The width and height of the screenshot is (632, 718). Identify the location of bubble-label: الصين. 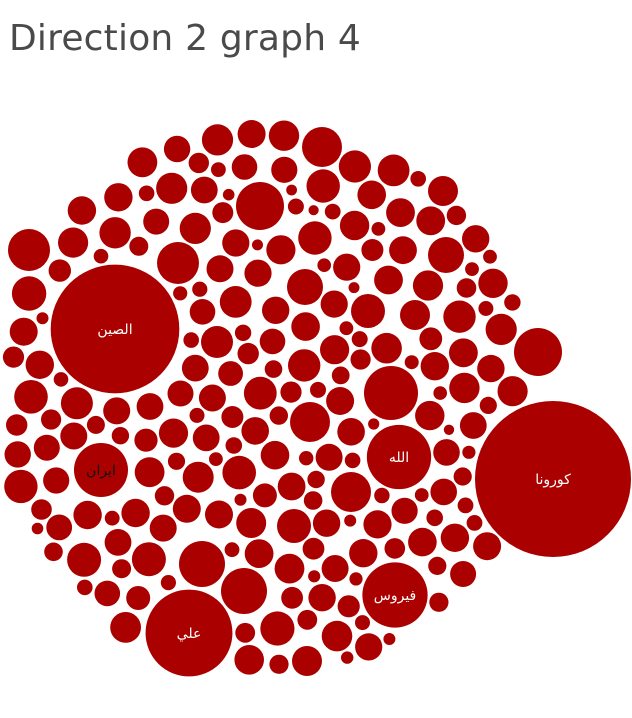
(114, 330).